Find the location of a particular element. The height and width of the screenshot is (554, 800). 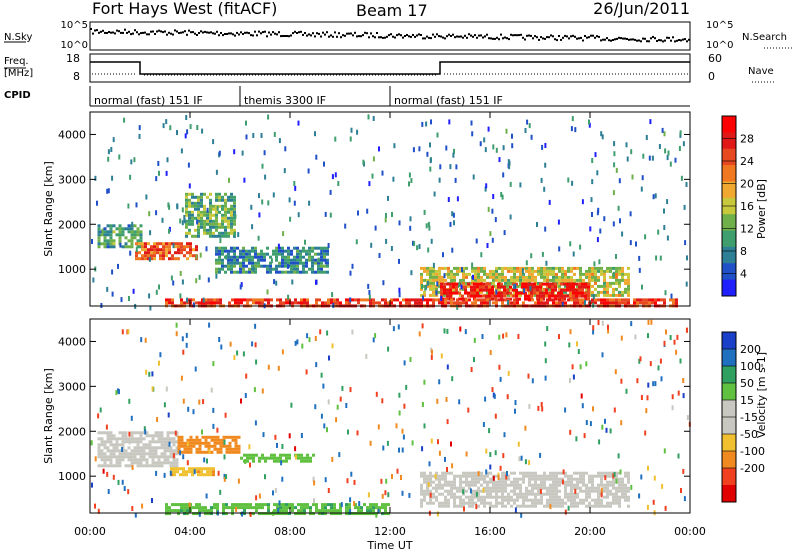

velocity-colorbar-tick-label: -100 is located at coordinates (752, 451).